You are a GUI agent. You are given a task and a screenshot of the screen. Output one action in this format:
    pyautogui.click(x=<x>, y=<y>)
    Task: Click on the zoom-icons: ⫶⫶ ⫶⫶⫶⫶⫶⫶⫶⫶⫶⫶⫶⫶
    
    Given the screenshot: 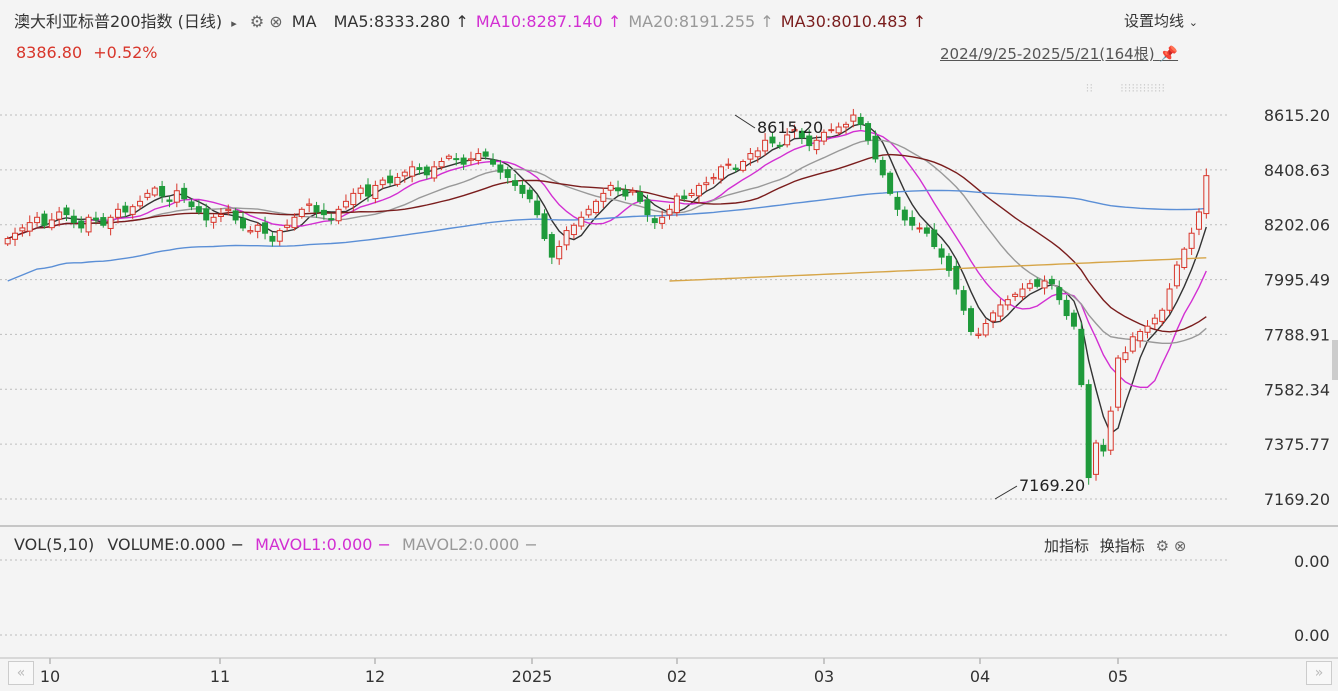 What is the action you would take?
    pyautogui.click(x=1126, y=88)
    